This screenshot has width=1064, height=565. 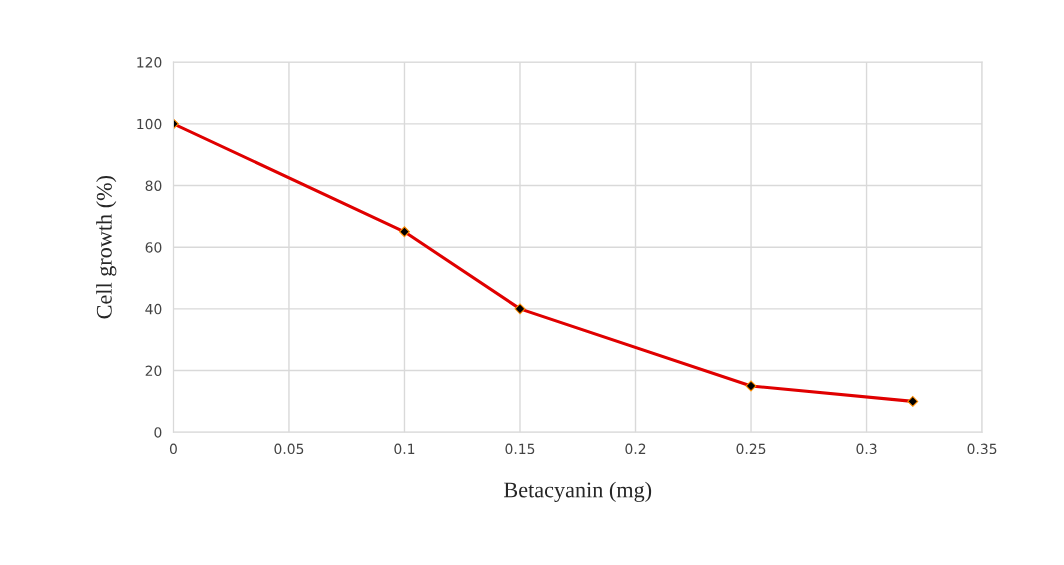 I want to click on y-axis-title: Cell growth (%), so click(x=106, y=247).